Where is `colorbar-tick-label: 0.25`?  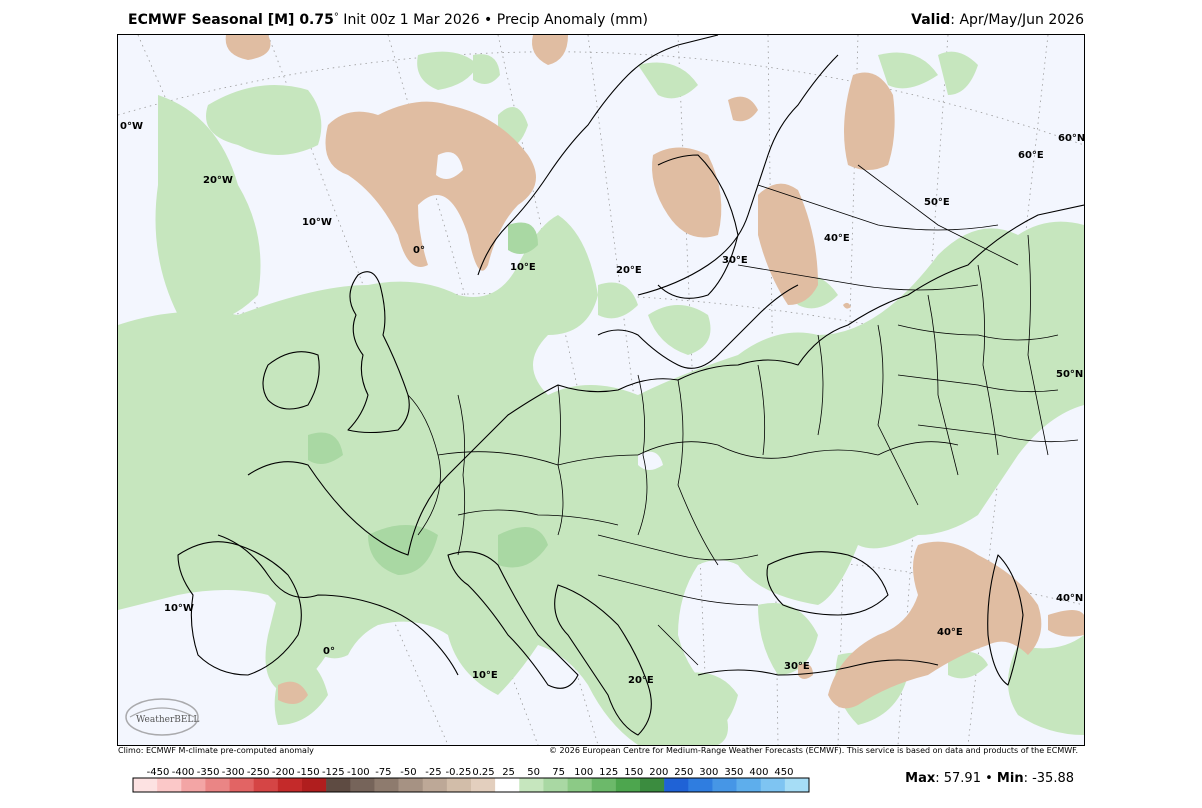
colorbar-tick-label: 0.25 is located at coordinates (483, 772).